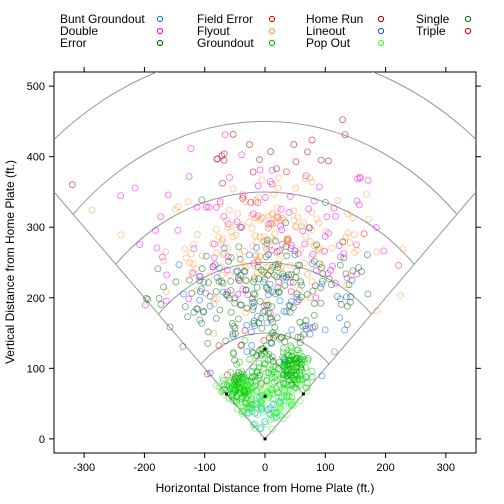 Image resolution: width=504 pixels, height=504 pixels. Describe the element at coordinates (36, 87) in the screenshot. I see `y-tick-label: 500` at that location.